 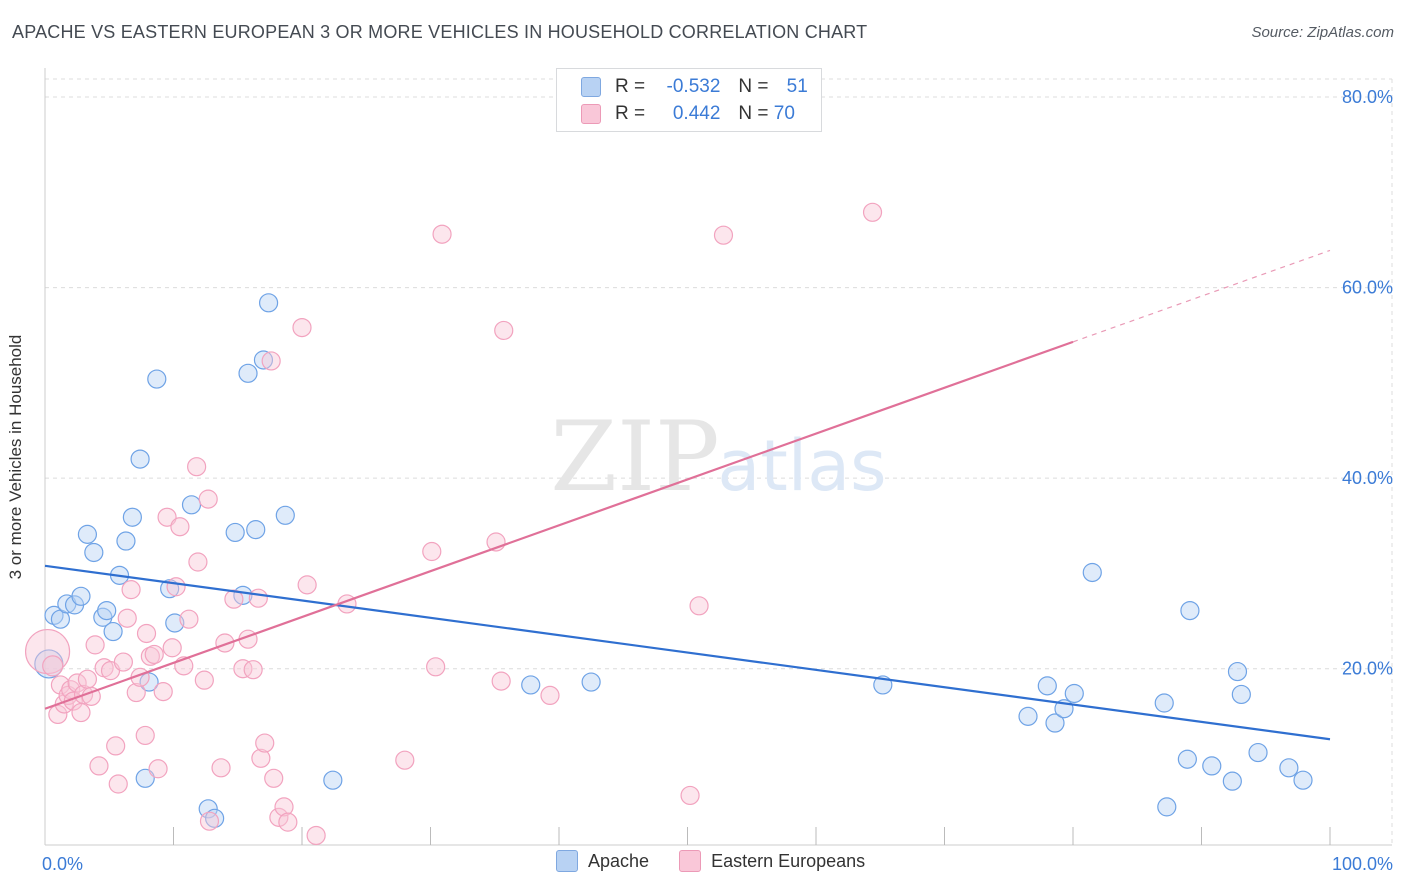 What do you see at coordinates (619, 860) in the screenshot?
I see `series-legend-label: Apache` at bounding box center [619, 860].